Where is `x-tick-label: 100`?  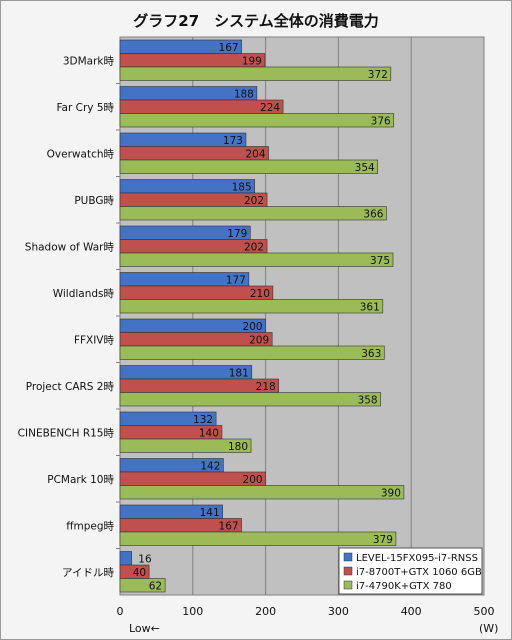
x-tick-label: 100 is located at coordinates (192, 611).